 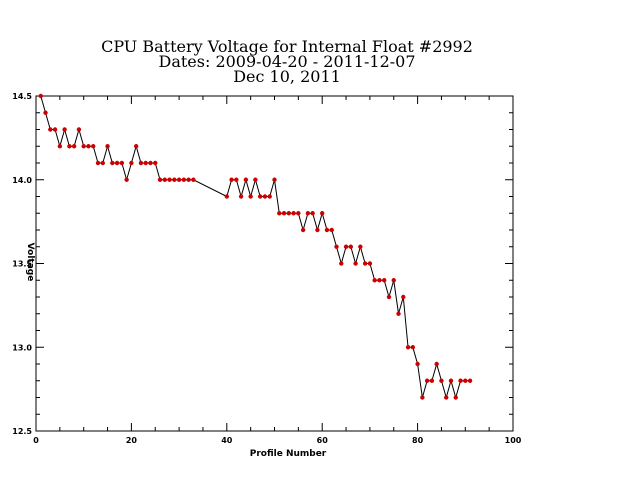 What do you see at coordinates (227, 440) in the screenshot?
I see `x-tick-label: 40` at bounding box center [227, 440].